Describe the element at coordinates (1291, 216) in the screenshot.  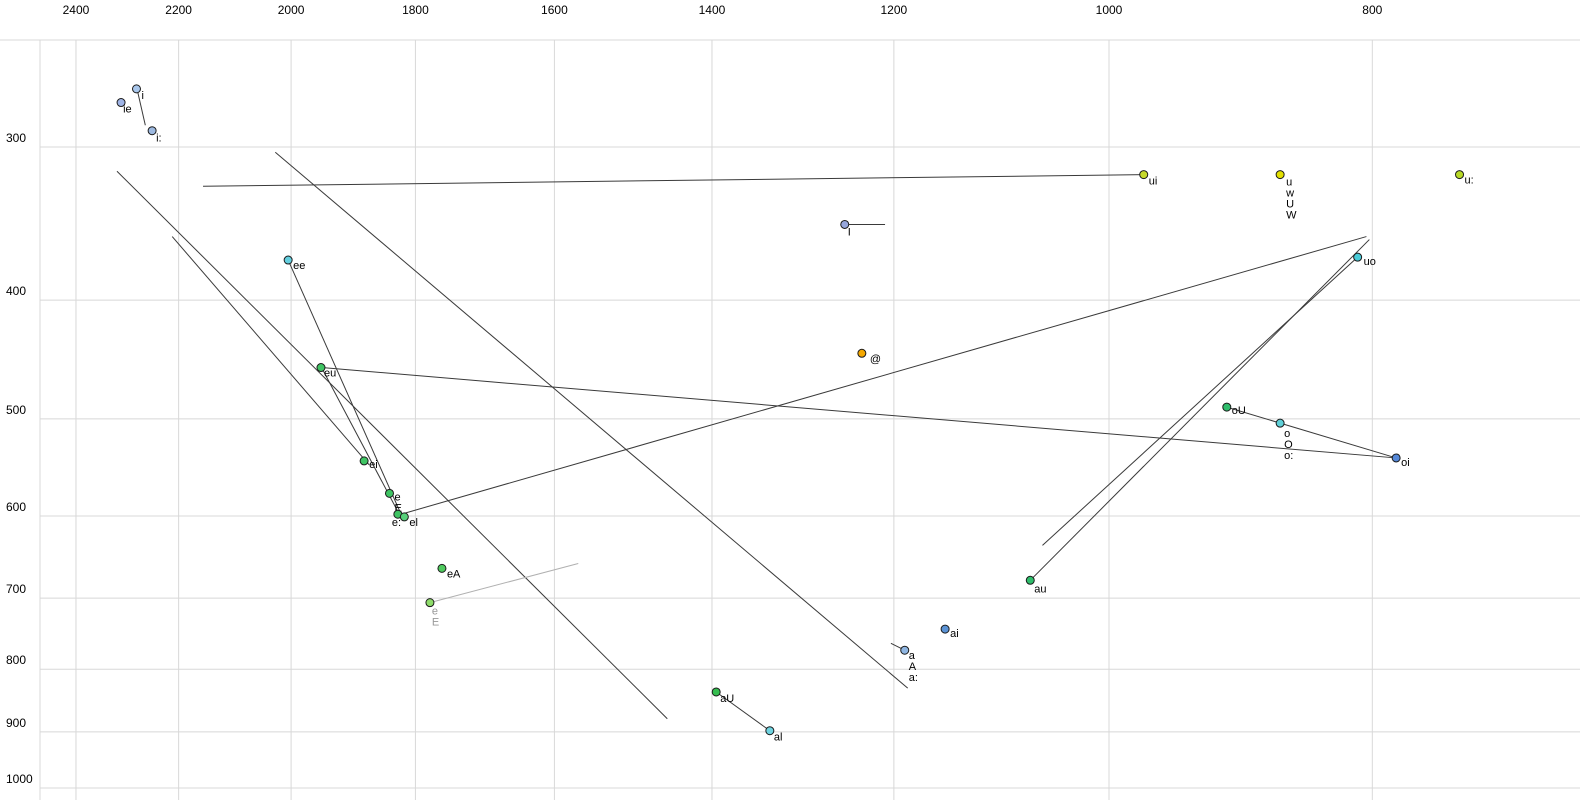
I see `vowel-point-label: W` at that location.